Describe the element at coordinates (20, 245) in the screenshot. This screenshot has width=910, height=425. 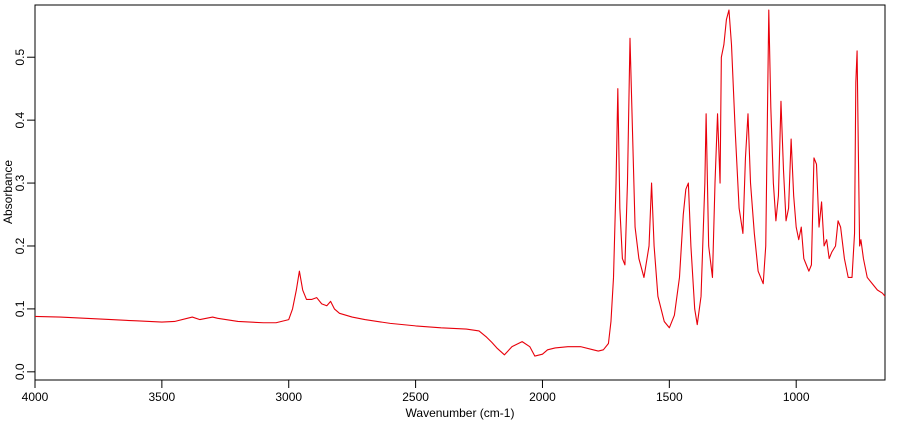
I see `y-tick-label: 0.2` at that location.